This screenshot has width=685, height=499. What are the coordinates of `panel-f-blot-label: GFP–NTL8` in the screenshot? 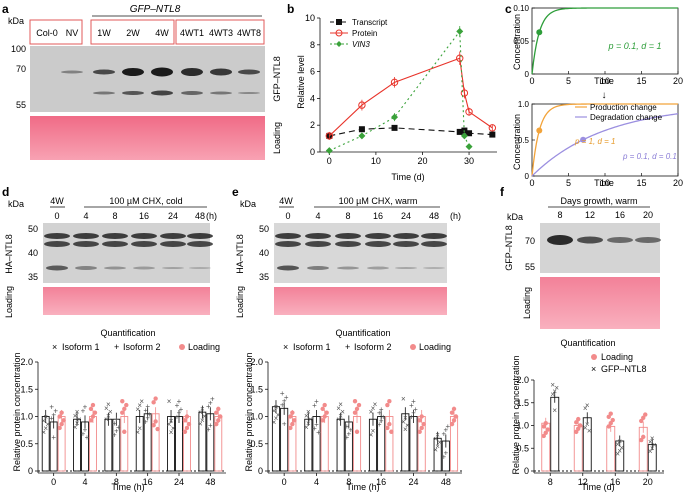 It's located at (509, 248).